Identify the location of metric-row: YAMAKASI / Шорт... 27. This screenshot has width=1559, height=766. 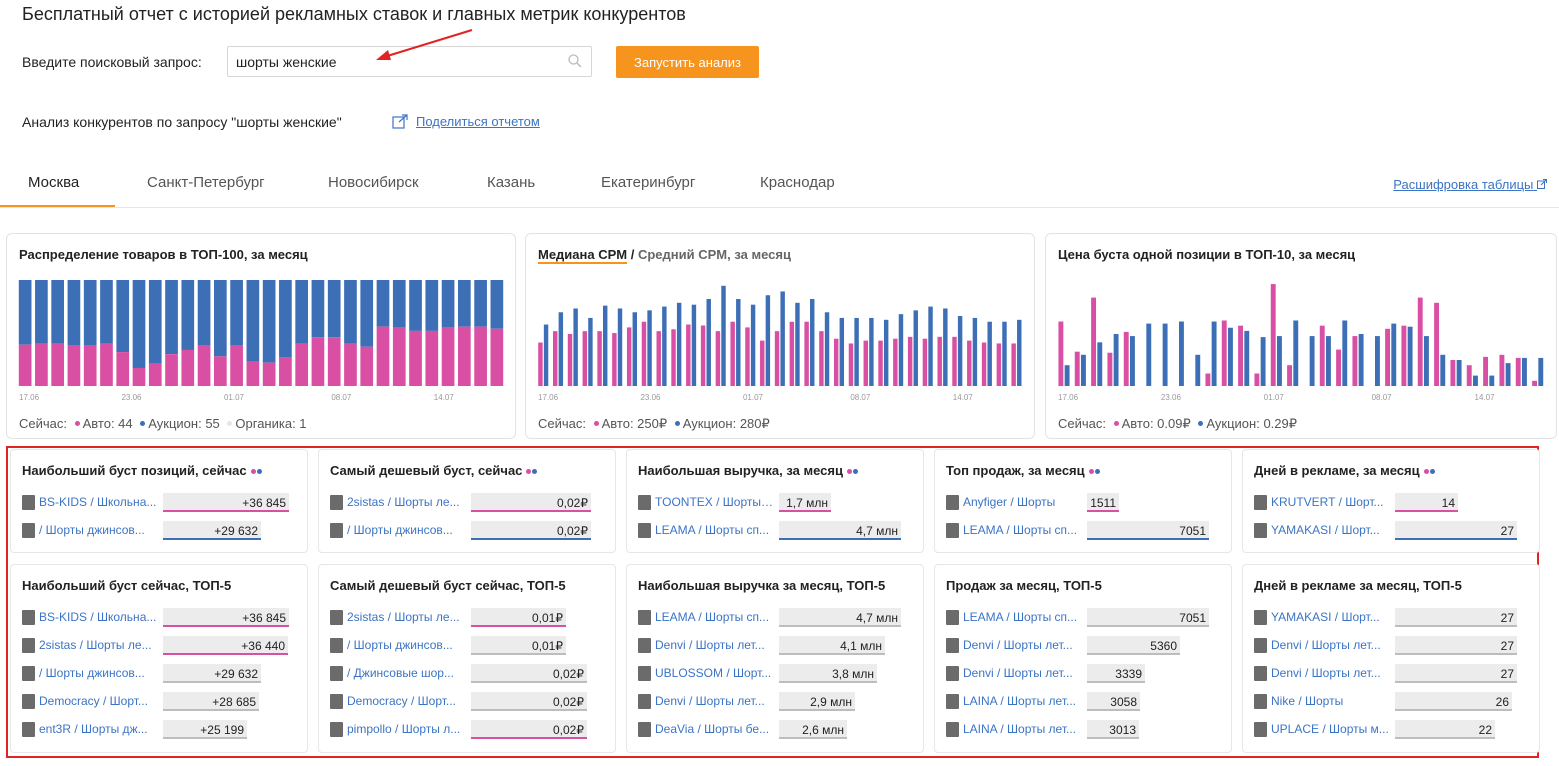
(1394, 531).